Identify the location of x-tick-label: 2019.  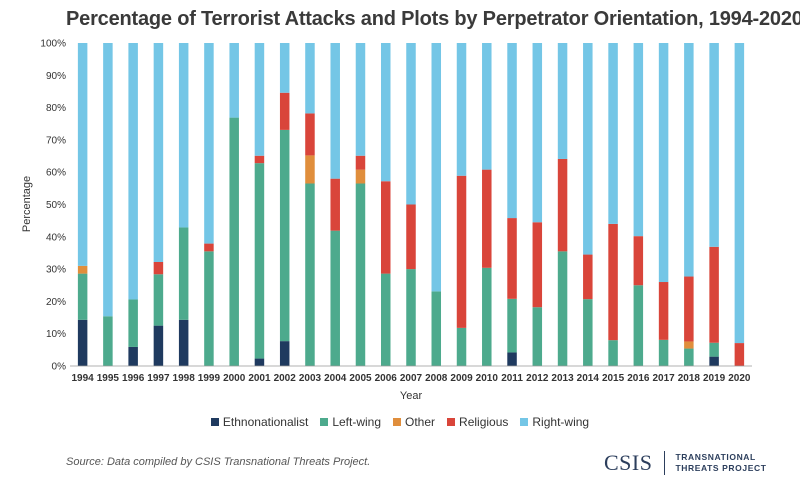
(714, 378).